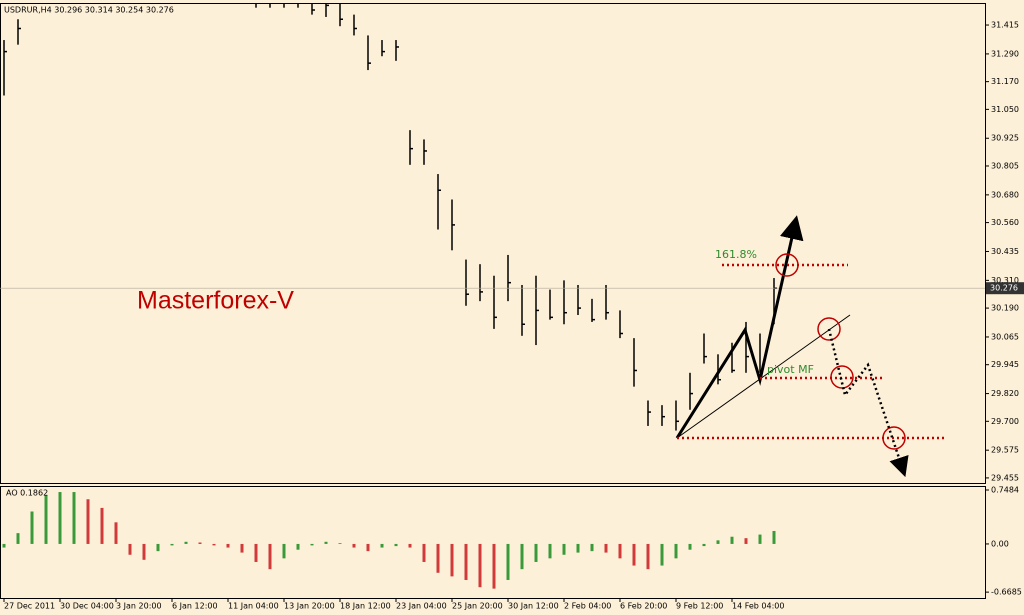 The height and width of the screenshot is (615, 1024). I want to click on price-marker, so click(1005, 288).